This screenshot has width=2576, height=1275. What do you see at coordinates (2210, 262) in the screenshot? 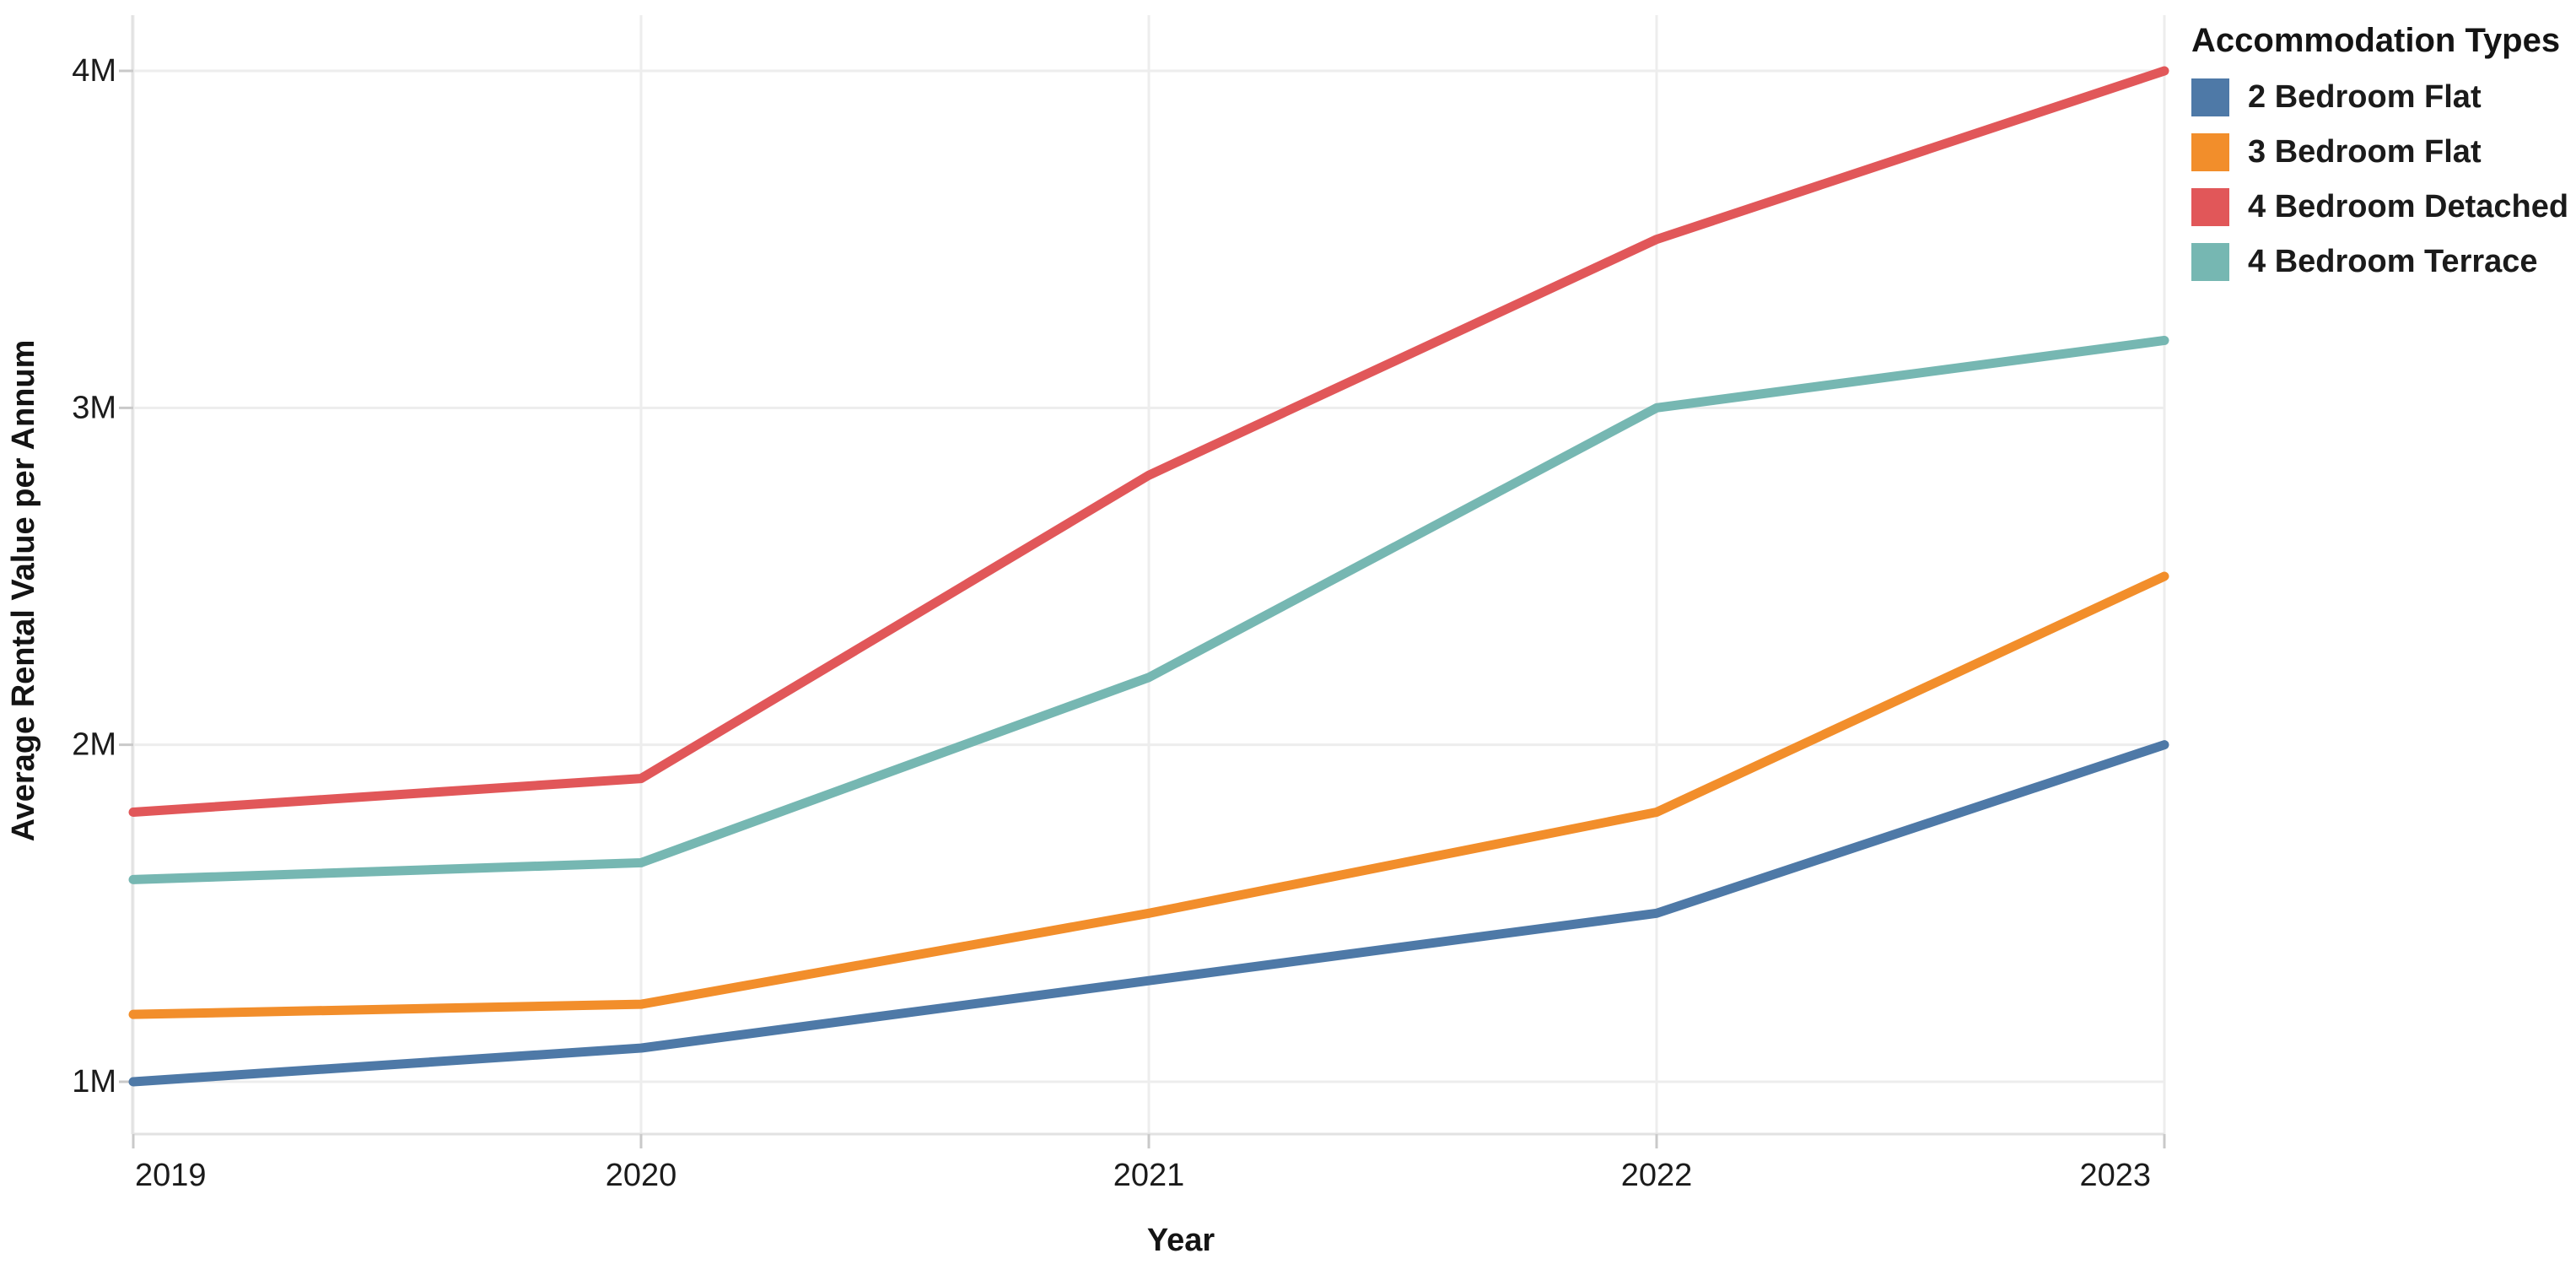
I see `legend-swatch-4-bedroom-terrace` at bounding box center [2210, 262].